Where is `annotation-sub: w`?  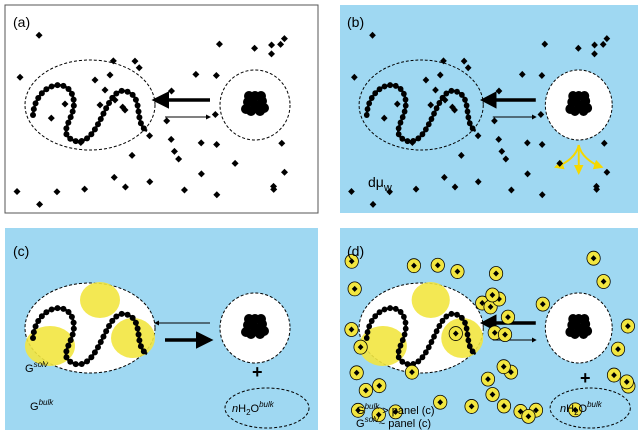
annotation-sub: w is located at coordinates (387, 188).